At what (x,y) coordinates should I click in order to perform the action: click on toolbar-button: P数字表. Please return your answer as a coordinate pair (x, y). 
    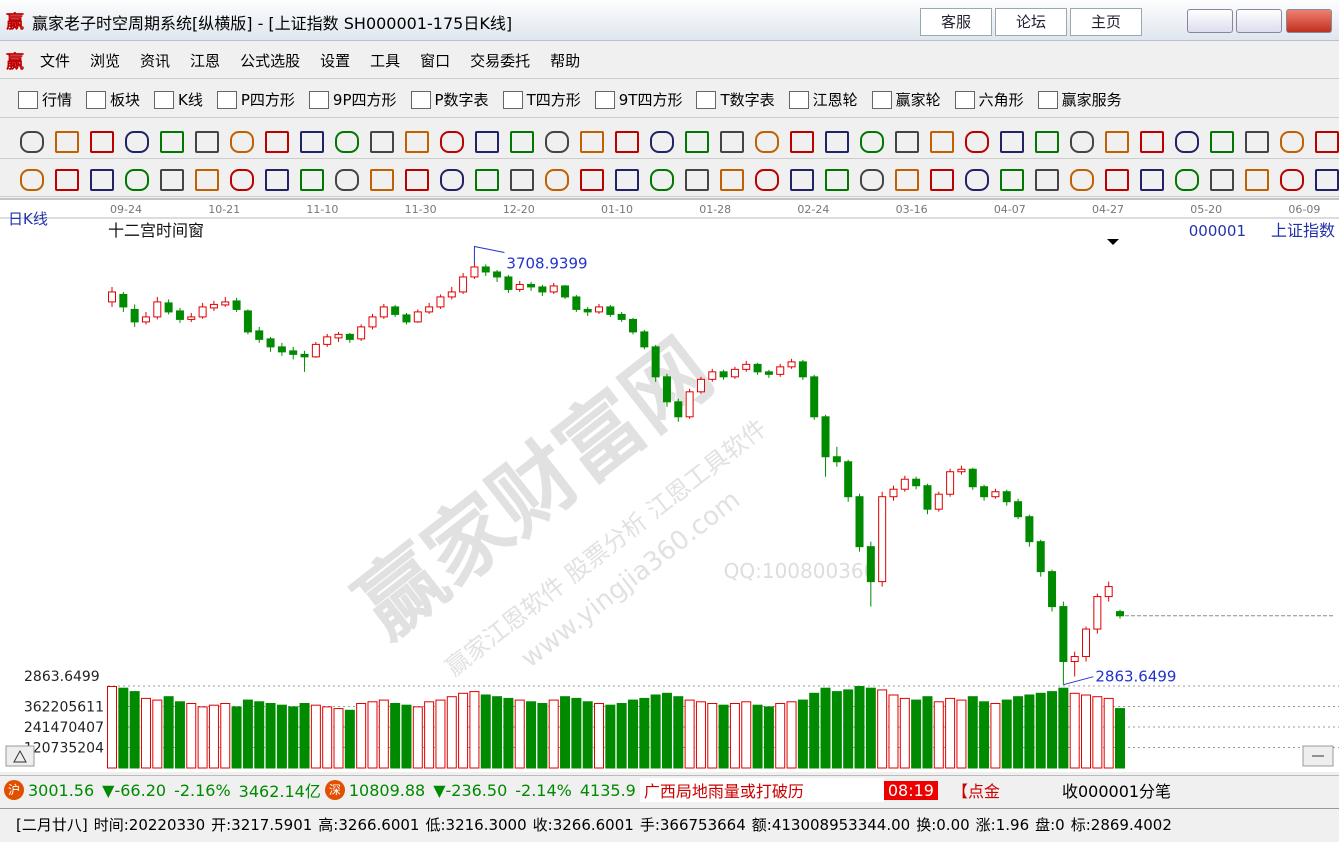
    Looking at the image, I should click on (449, 99).